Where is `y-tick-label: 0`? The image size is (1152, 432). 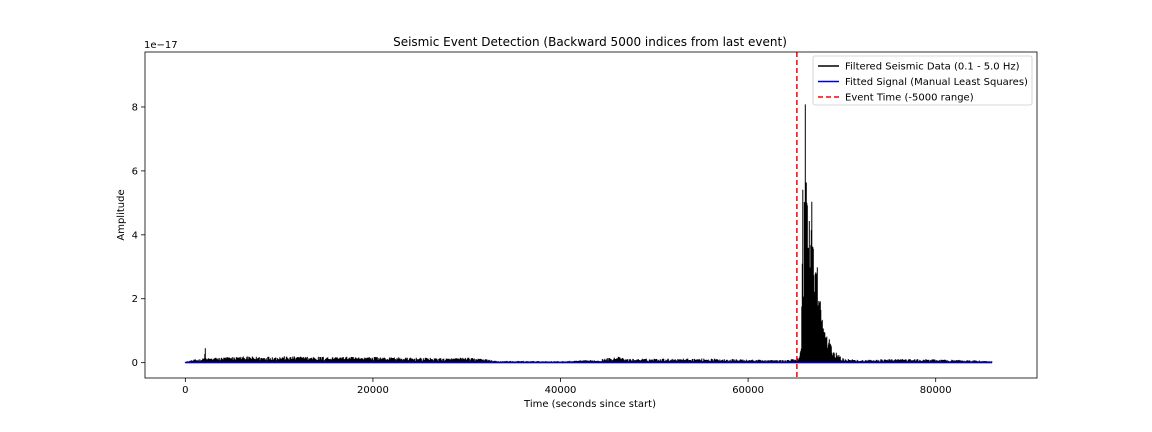
y-tick-label: 0 is located at coordinates (135, 363).